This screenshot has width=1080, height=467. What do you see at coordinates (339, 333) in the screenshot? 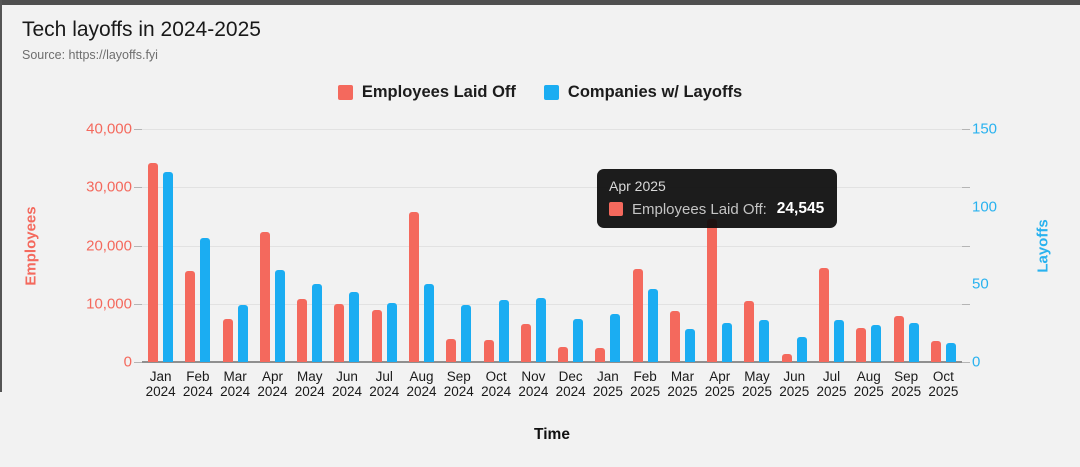
I see `bar-employees-jun-2024` at bounding box center [339, 333].